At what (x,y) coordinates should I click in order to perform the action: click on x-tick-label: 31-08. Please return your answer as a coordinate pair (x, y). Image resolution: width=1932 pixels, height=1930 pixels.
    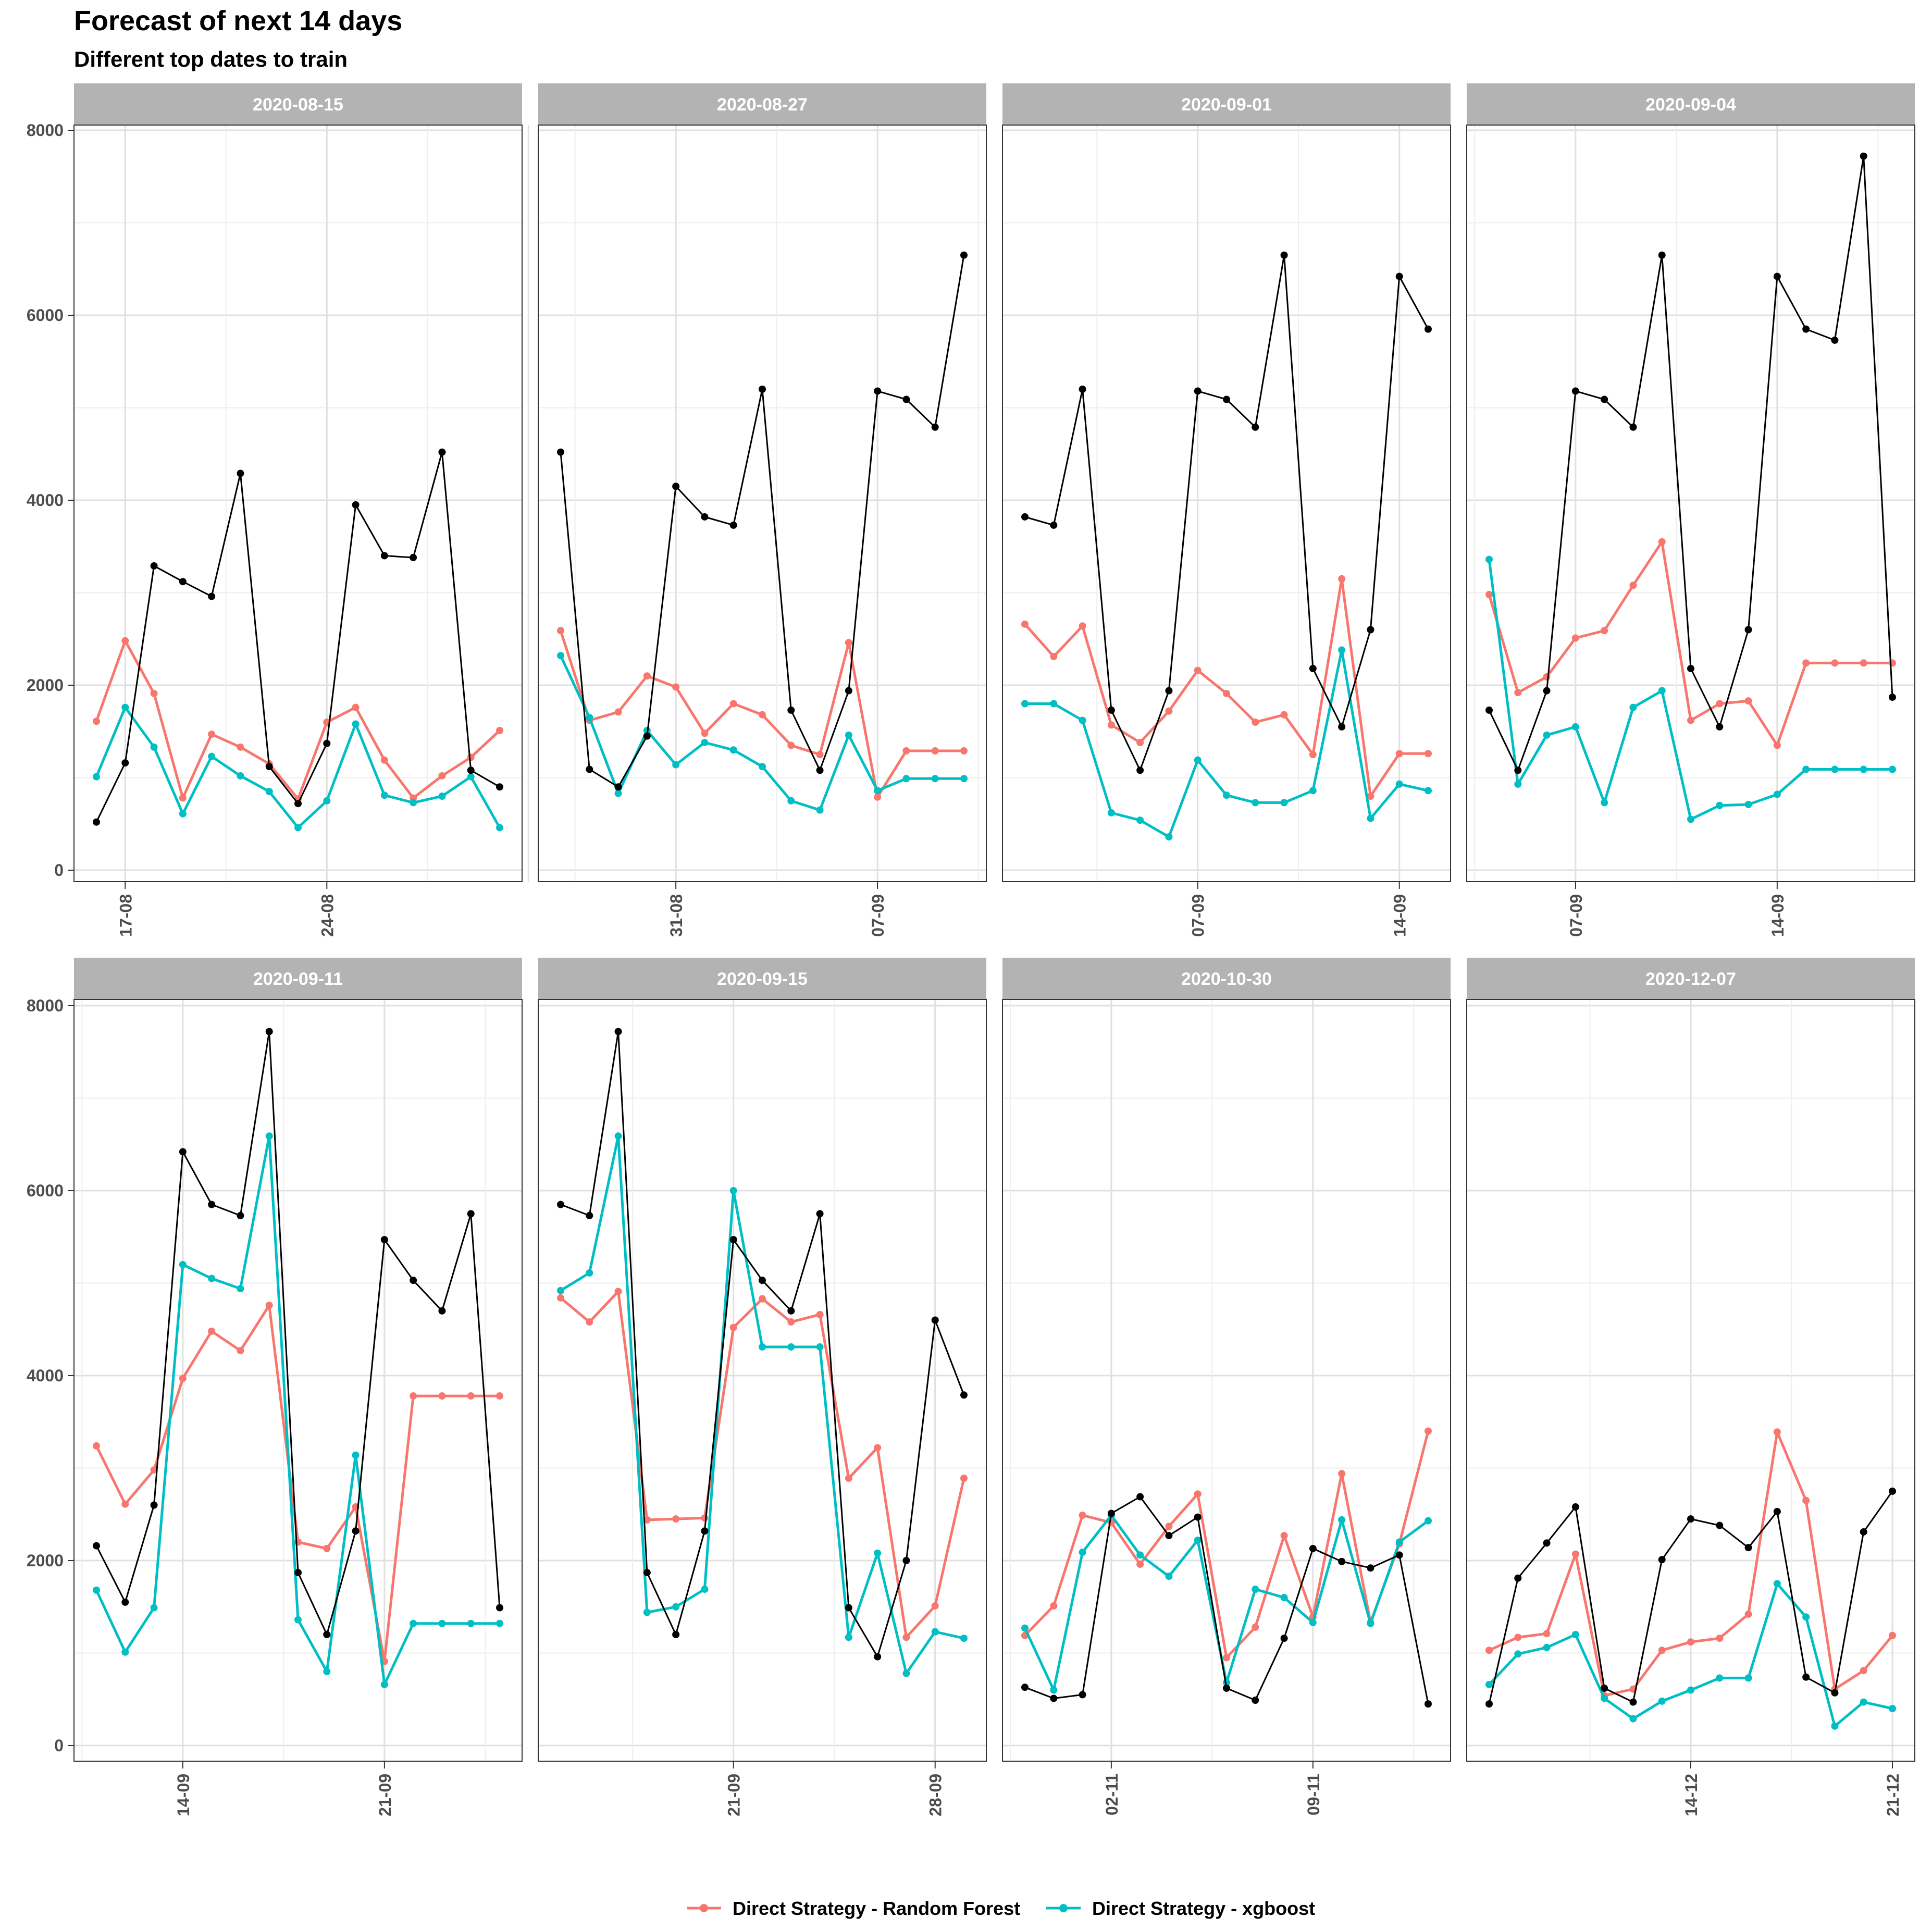
    Looking at the image, I should click on (676, 915).